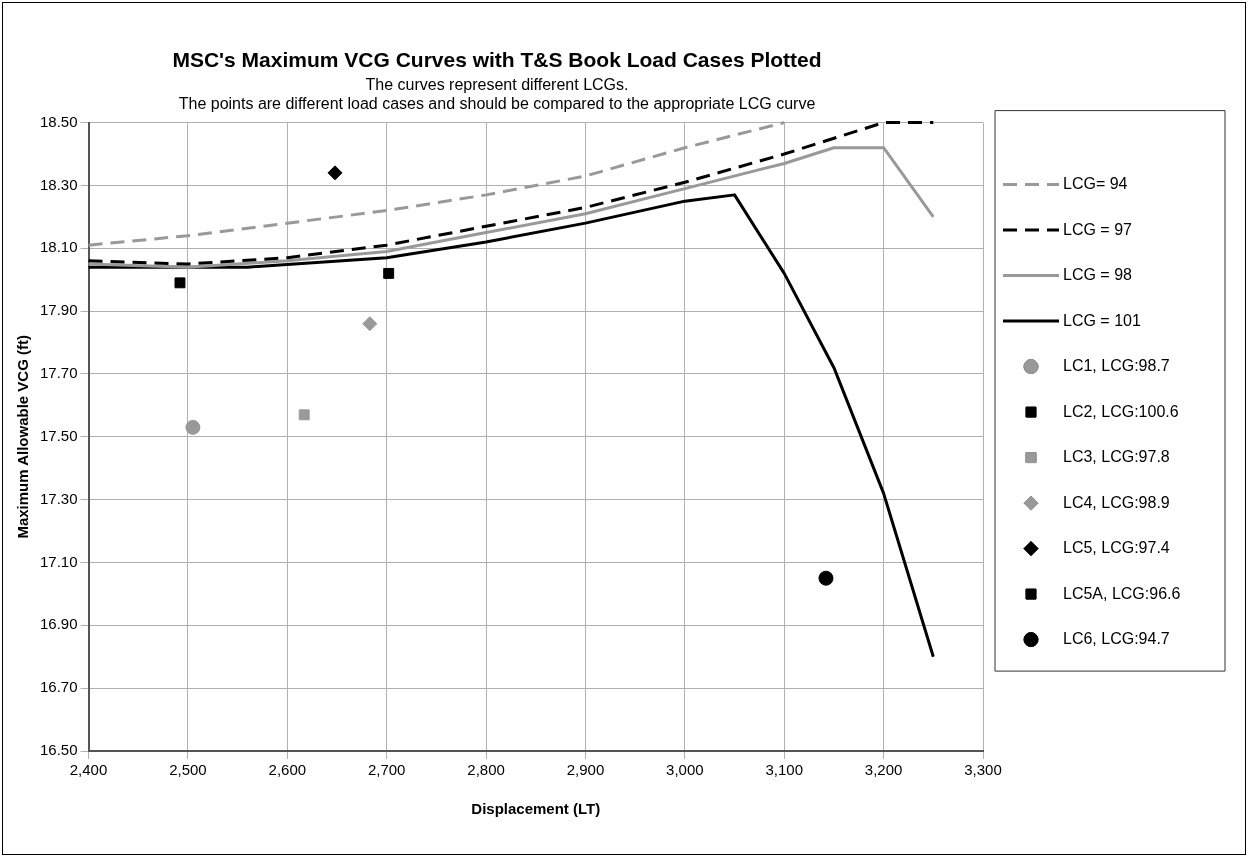  I want to click on legend-label: LC5A, LCG:96.6, so click(1122, 593).